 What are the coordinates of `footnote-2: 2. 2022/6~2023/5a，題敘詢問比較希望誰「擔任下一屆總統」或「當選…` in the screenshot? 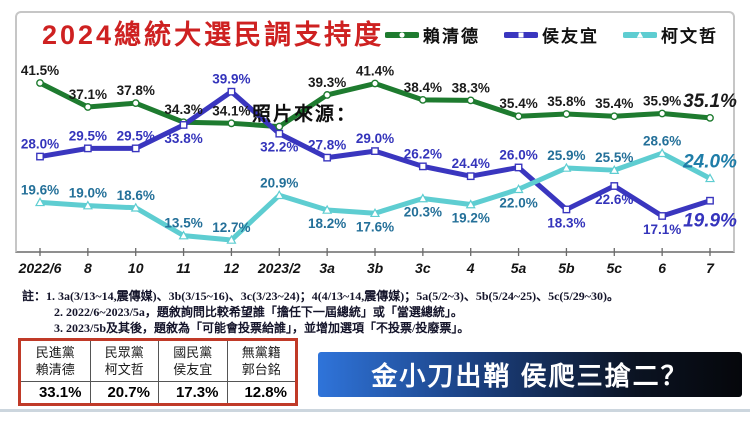 It's located at (258, 312).